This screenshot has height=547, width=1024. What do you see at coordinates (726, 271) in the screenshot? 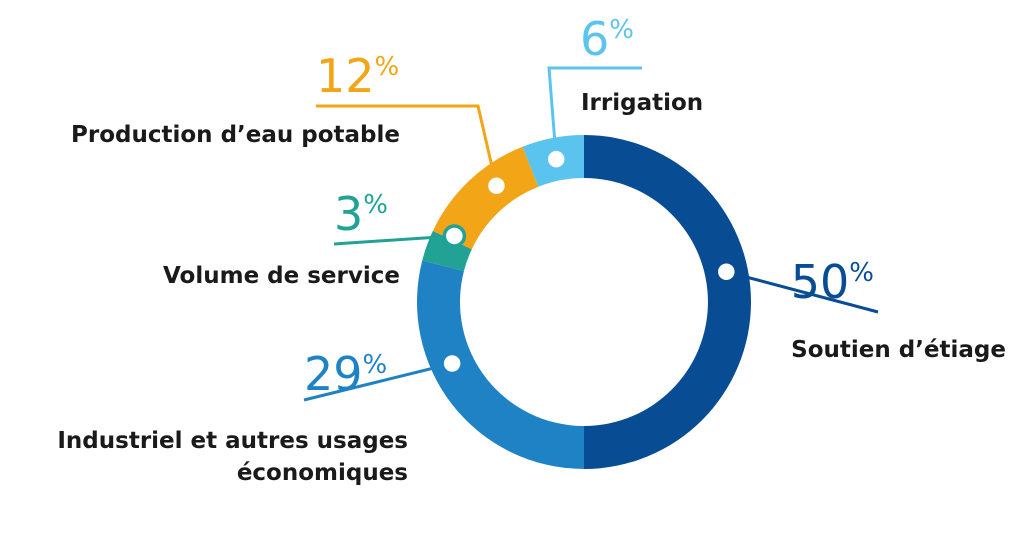
I see `marker-dot-soutien-d-etiage` at bounding box center [726, 271].